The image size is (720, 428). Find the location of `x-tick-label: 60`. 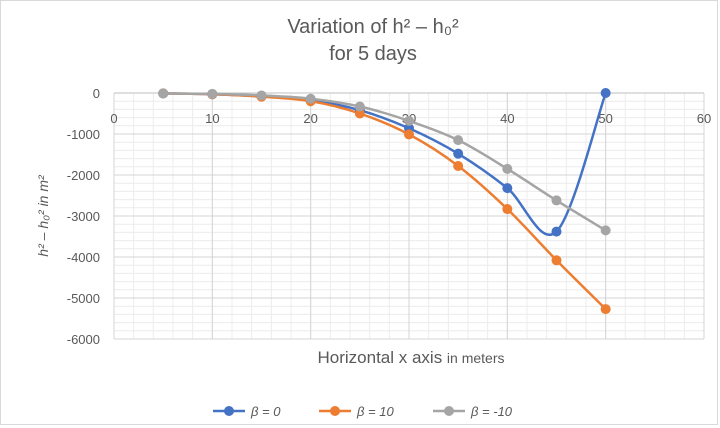

x-tick-label: 60 is located at coordinates (704, 118).